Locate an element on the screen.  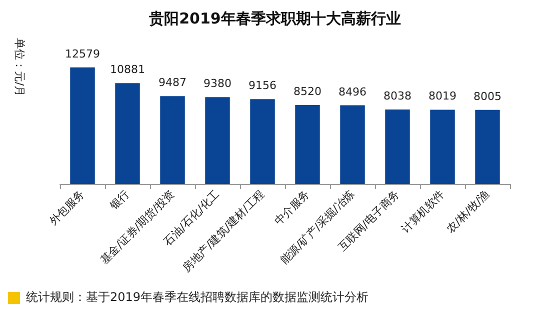
data-label: 8520 is located at coordinates (308, 91).